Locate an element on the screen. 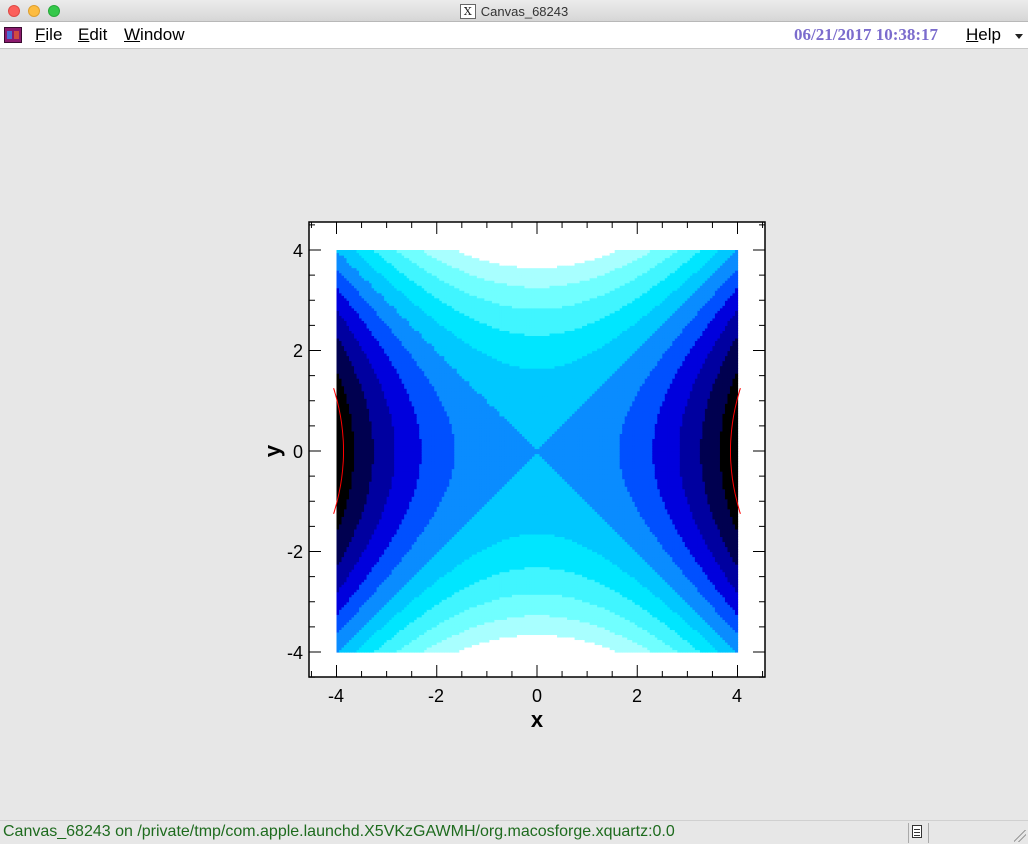  menu-window-mnemonic: W is located at coordinates (132, 34).